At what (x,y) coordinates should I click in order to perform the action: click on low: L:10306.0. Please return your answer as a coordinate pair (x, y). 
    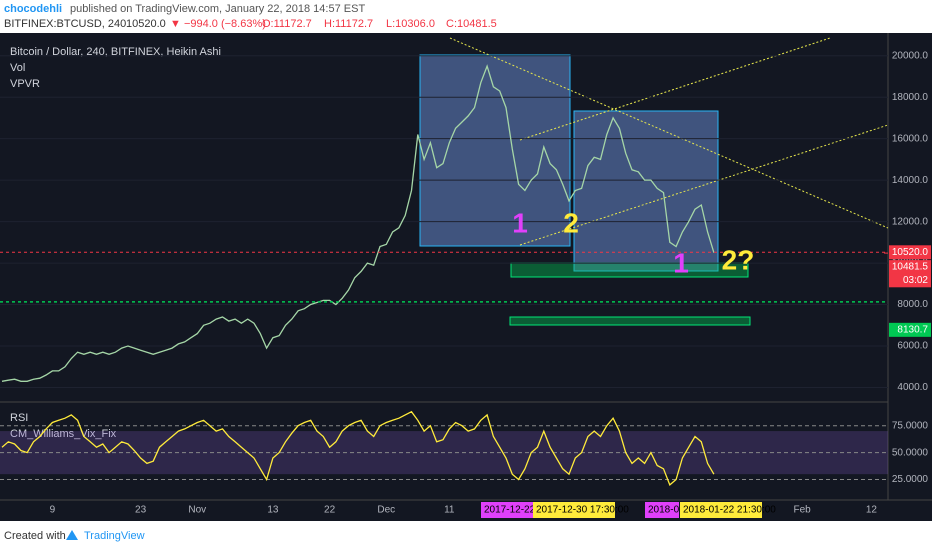
    Looking at the image, I should click on (410, 24).